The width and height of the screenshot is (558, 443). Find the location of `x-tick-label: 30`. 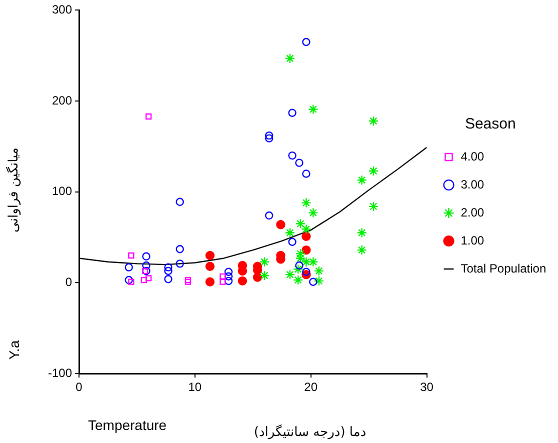

x-tick-label: 30 is located at coordinates (427, 387).